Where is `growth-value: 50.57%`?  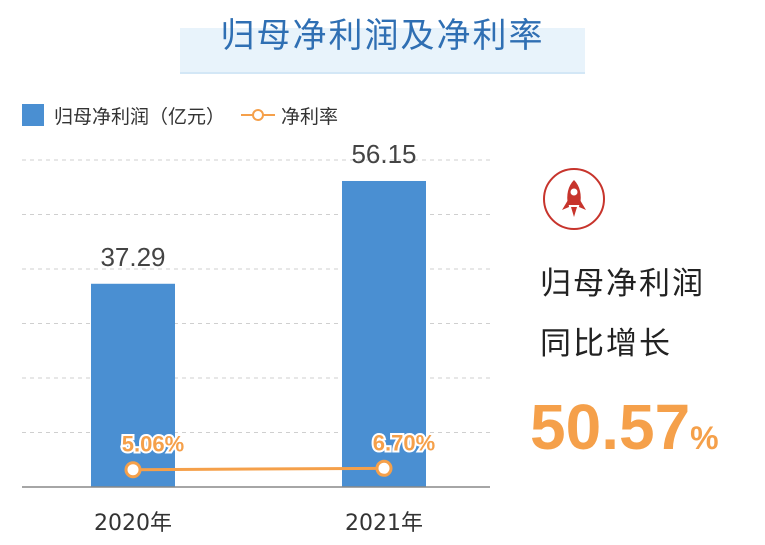 growth-value: 50.57% is located at coordinates (624, 427).